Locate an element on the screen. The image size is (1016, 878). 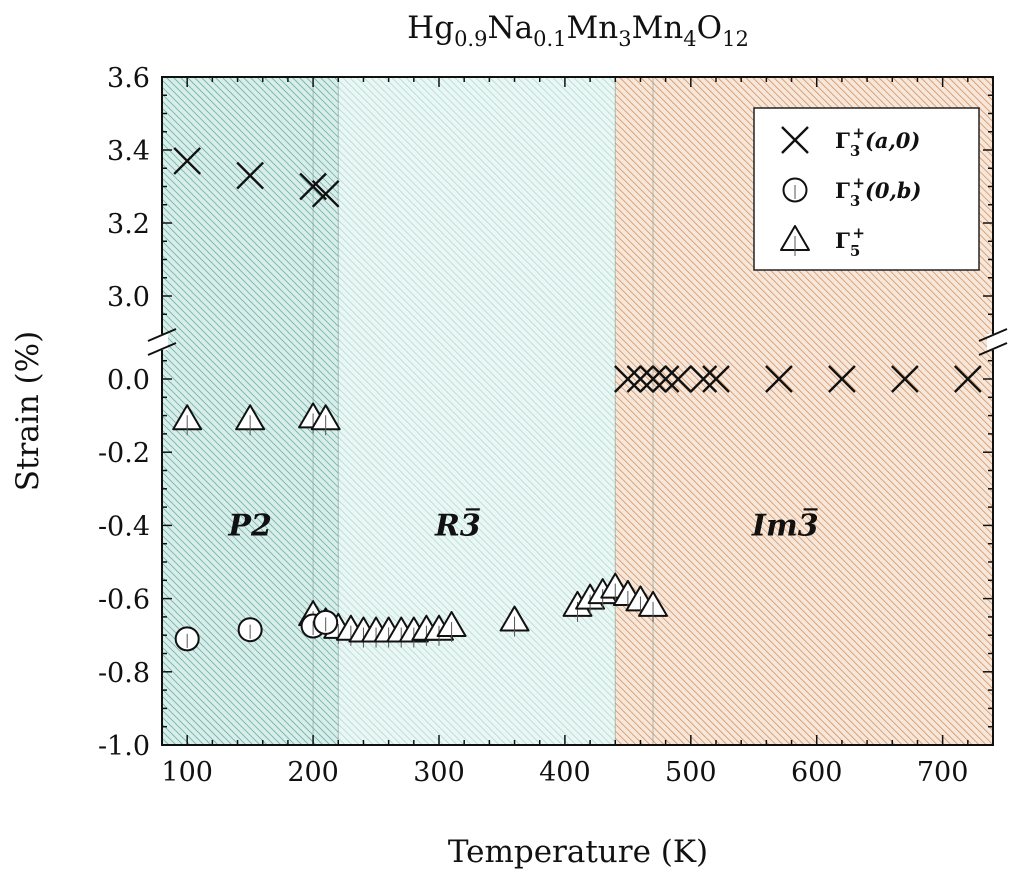
y-tick-label: 0.0 is located at coordinates (128, 380).